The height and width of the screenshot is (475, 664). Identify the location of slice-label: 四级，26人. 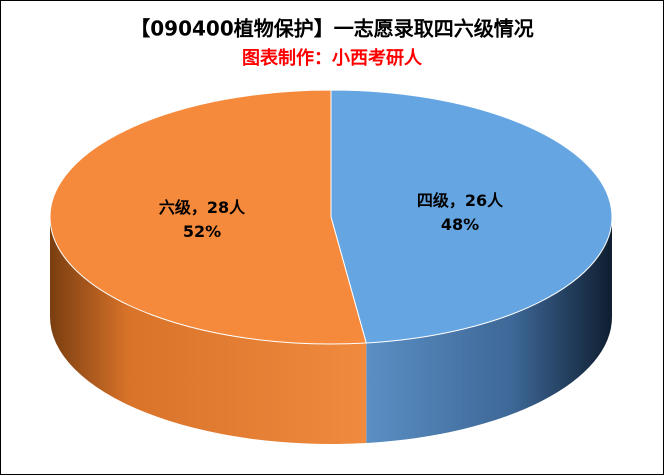
(460, 200).